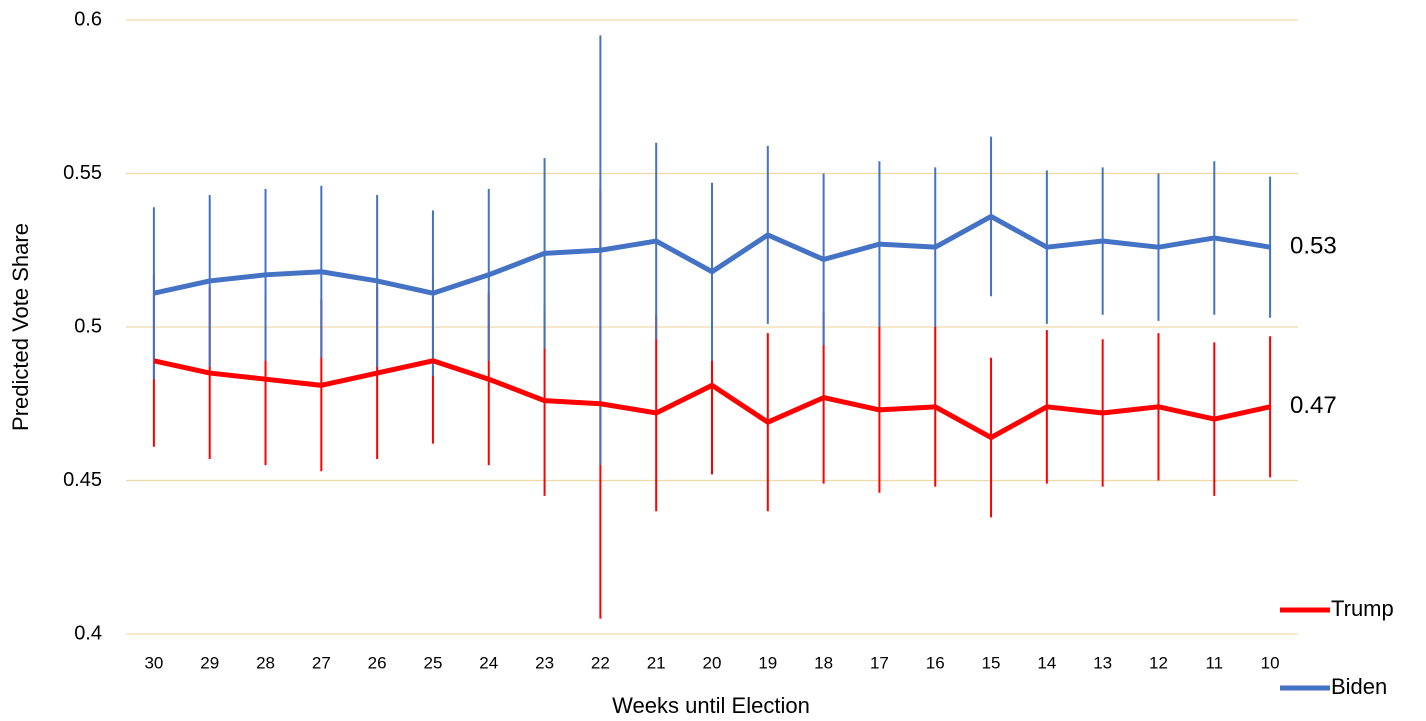 Image resolution: width=1426 pixels, height=721 pixels. Describe the element at coordinates (823, 662) in the screenshot. I see `x-tick-label: 18` at that location.